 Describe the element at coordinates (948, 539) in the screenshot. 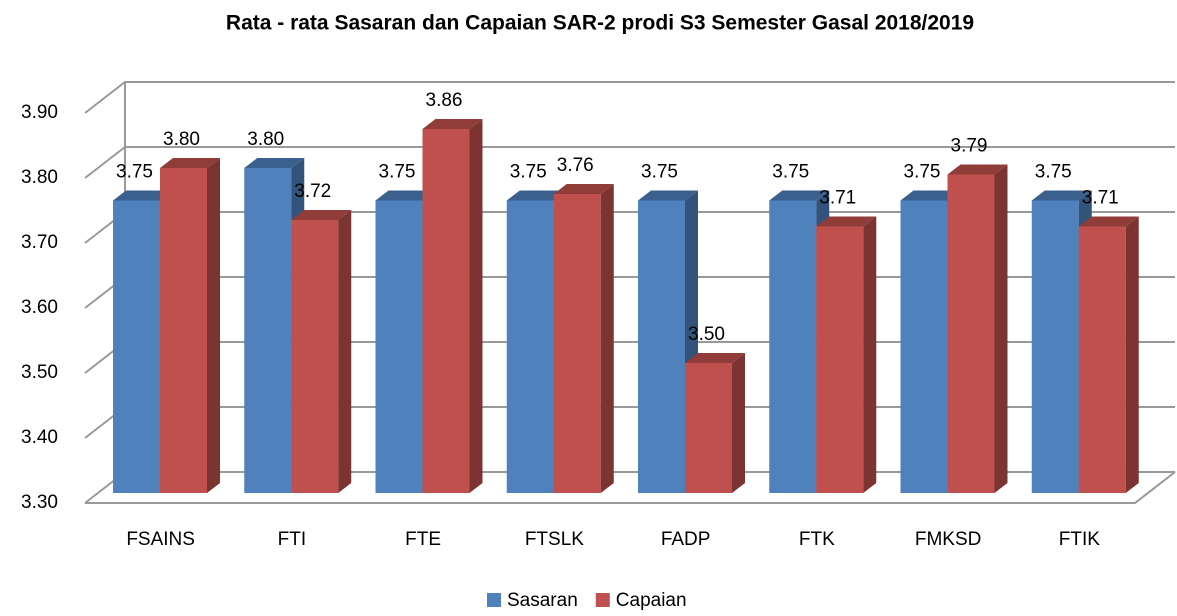

I see `x-tick-label: FMKSD` at that location.